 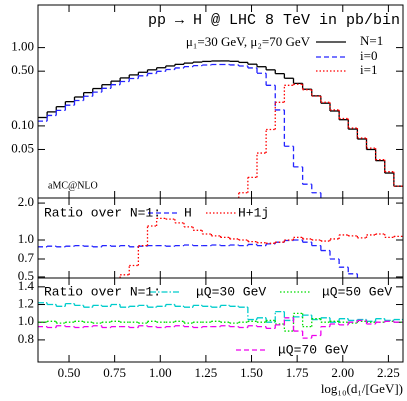 What do you see at coordinates (357, 291) in the screenshot?
I see `legend-label: μQ=50 GeV` at bounding box center [357, 291].